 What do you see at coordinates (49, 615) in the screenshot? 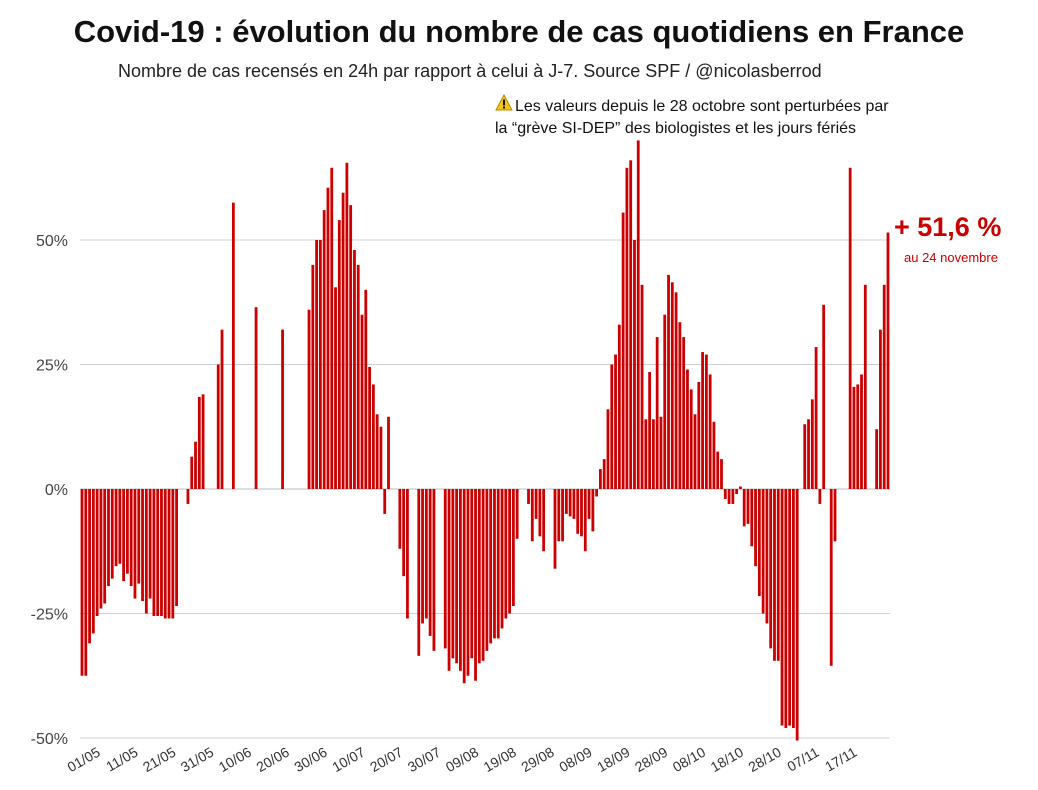
I see `y-tick-label: -25%` at bounding box center [49, 615].